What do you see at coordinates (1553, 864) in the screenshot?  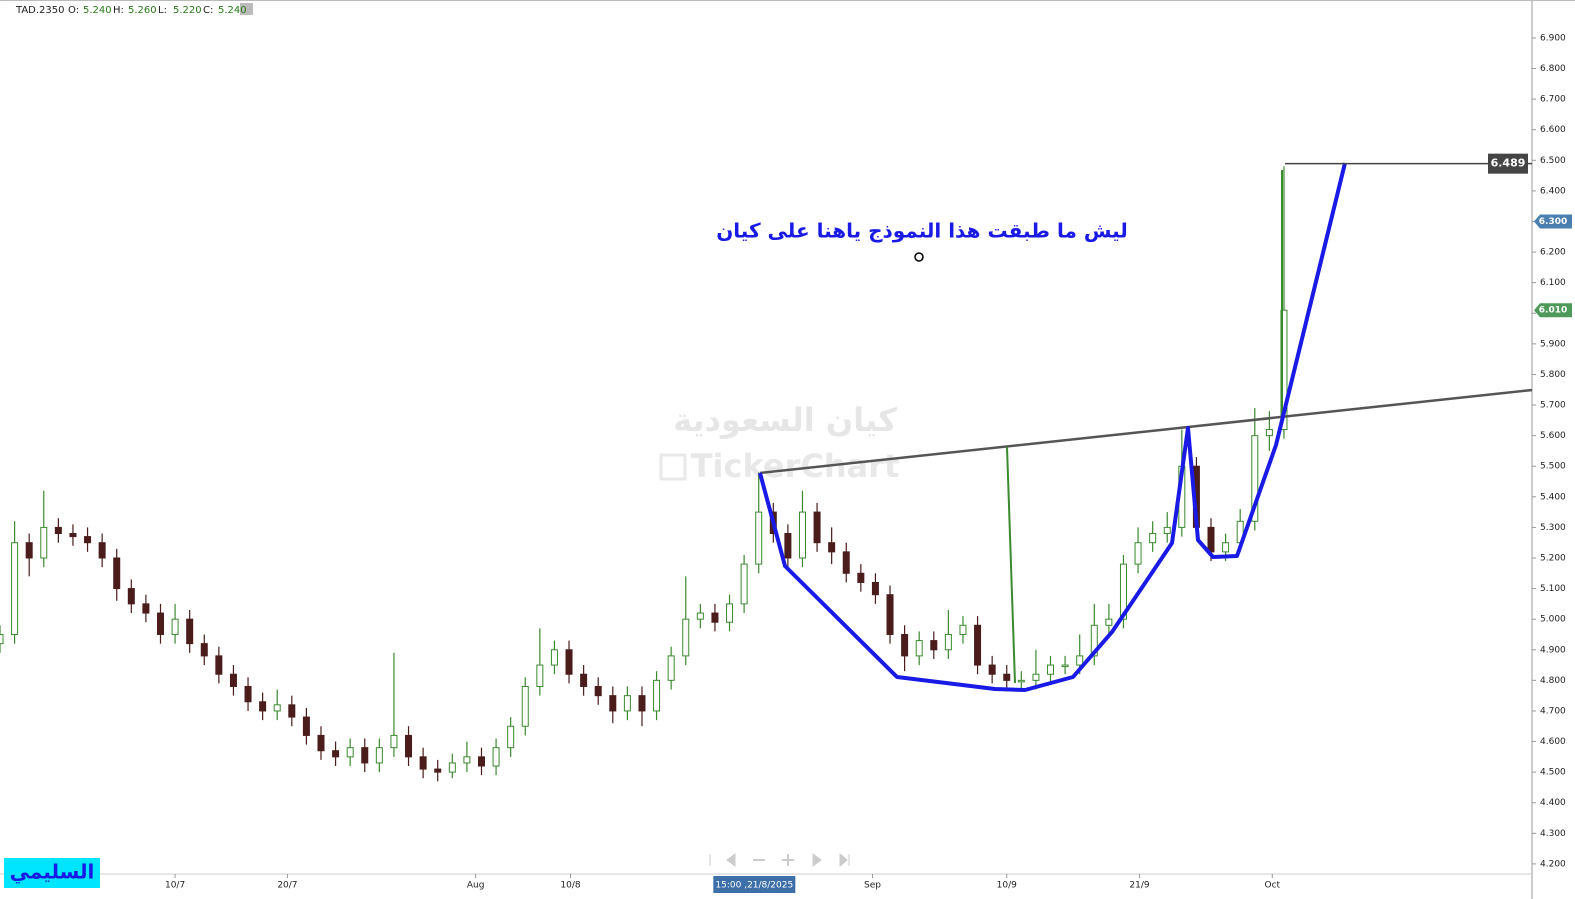 I see `y-tick-label: 4.200` at bounding box center [1553, 864].